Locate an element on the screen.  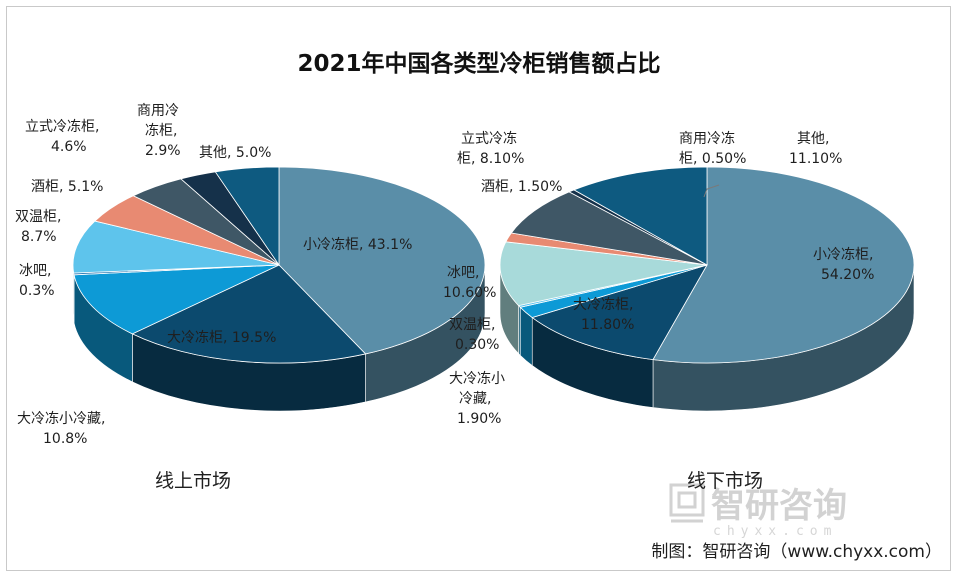
label-online-bingba: 冰吧, 0.3% is located at coordinates (37, 281).